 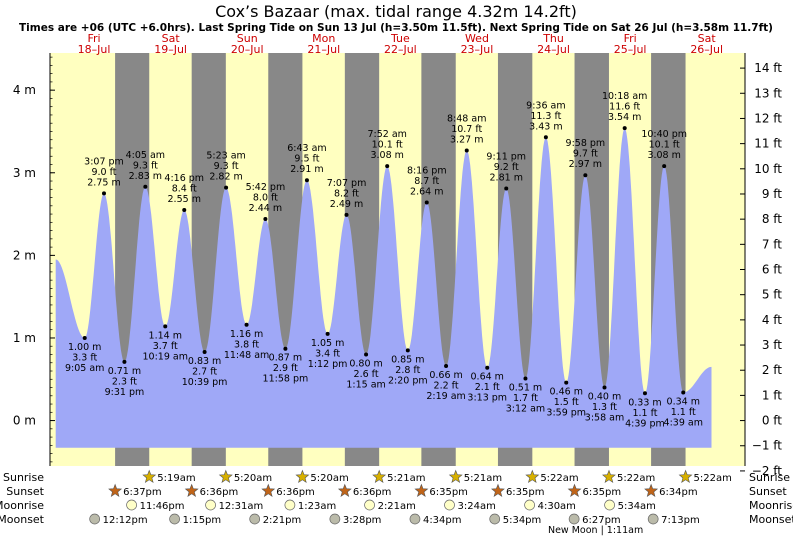 I want to click on right-tick-label: 6 ft, so click(x=772, y=270).